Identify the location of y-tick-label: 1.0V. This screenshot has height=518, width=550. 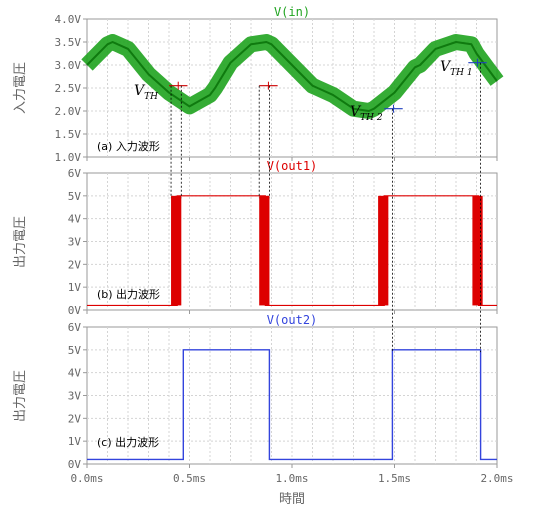
(68, 157).